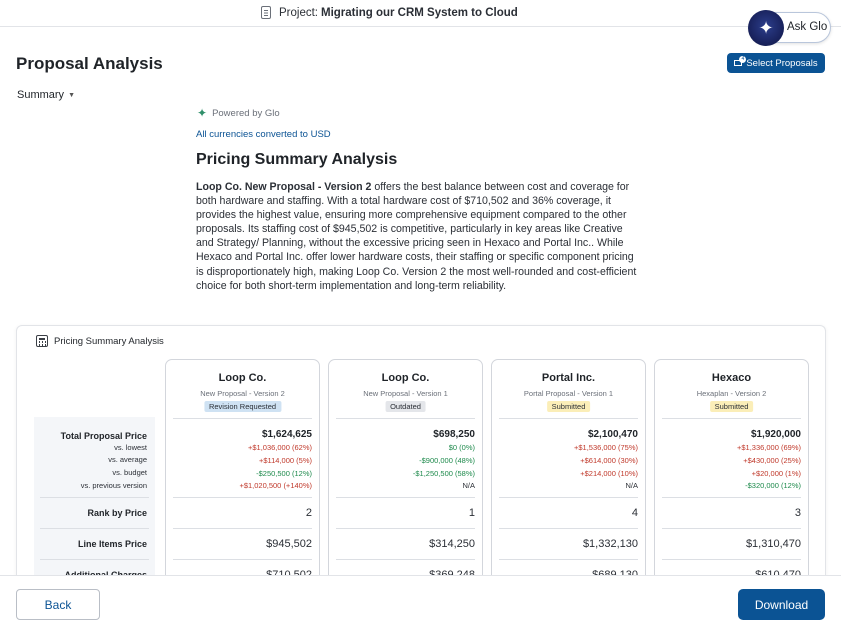  What do you see at coordinates (773, 544) in the screenshot?
I see `line-items-value: $1,310,470` at bounding box center [773, 544].